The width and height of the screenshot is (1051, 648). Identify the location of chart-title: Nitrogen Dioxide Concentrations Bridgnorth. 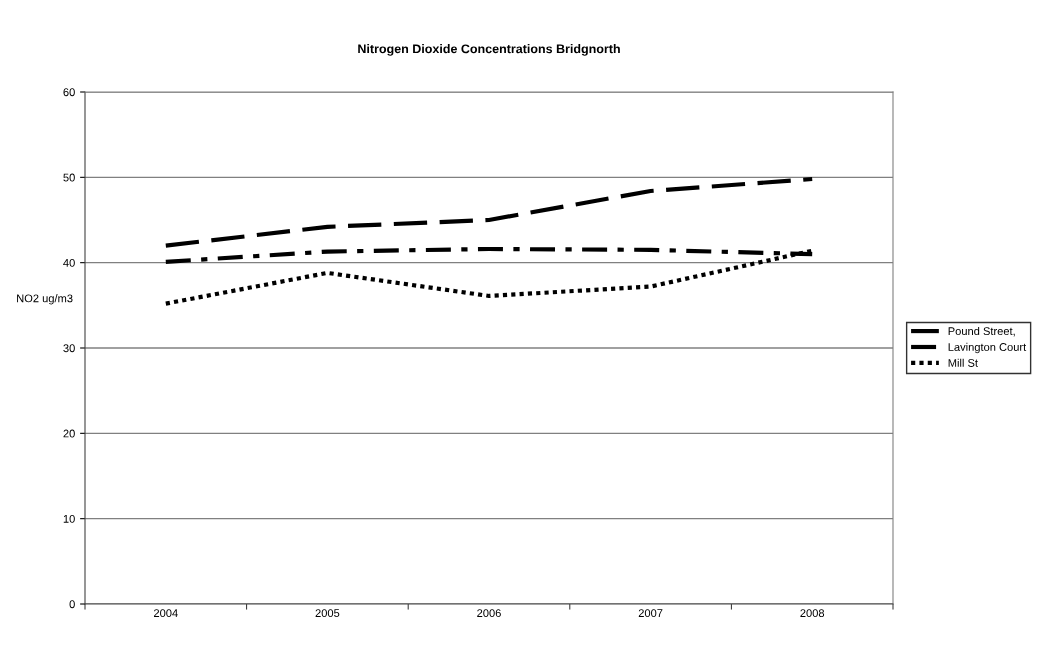
(489, 50).